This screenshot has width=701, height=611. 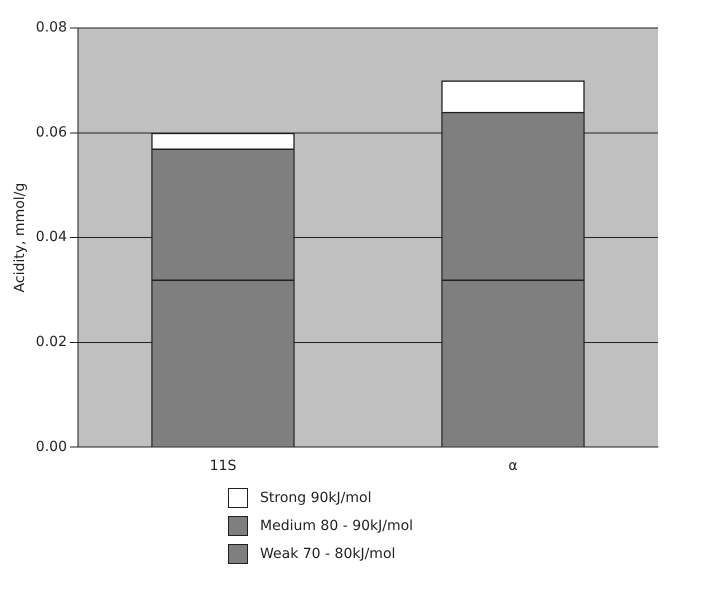 I want to click on legend-label: Strong 90kJ/mol, so click(x=316, y=498).